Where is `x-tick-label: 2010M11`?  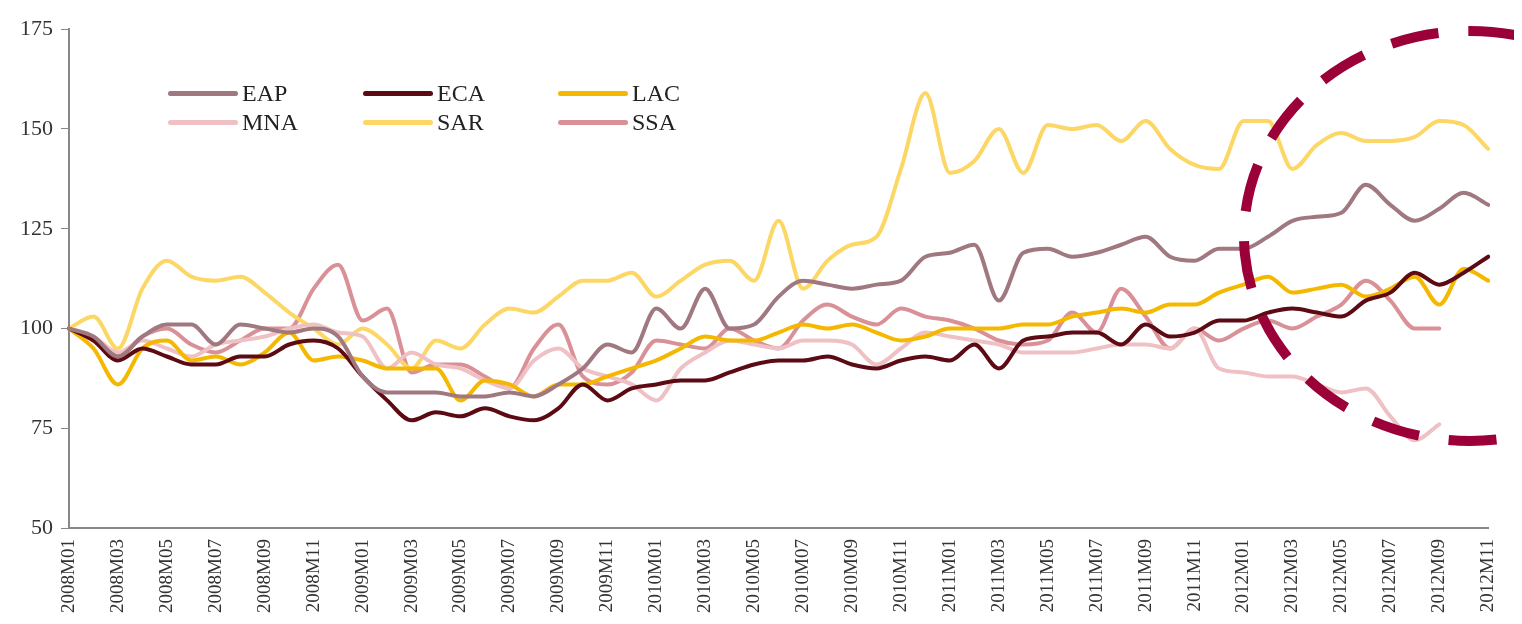
x-tick-label: 2010M11 is located at coordinates (899, 576).